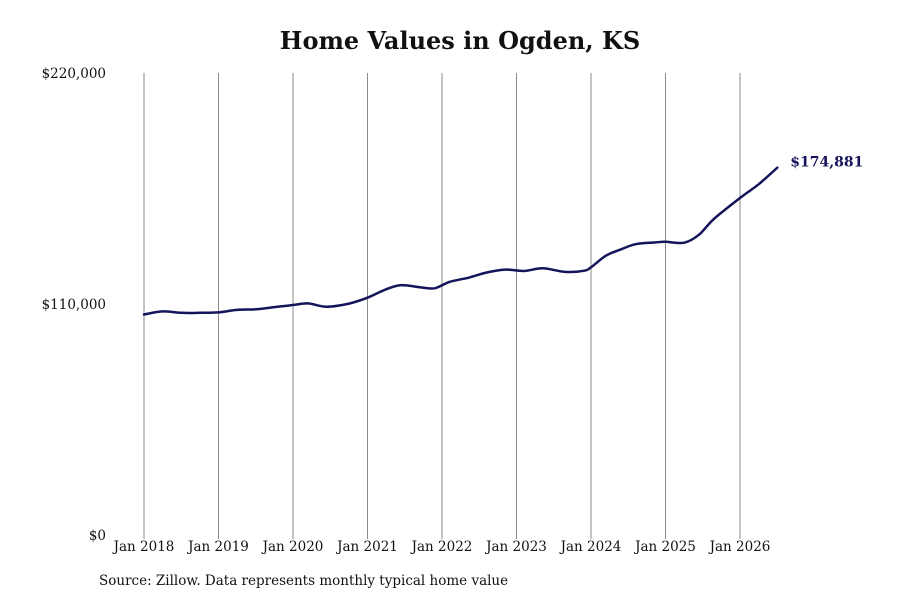  I want to click on x-tick-label: Jan 2024, so click(590, 547).